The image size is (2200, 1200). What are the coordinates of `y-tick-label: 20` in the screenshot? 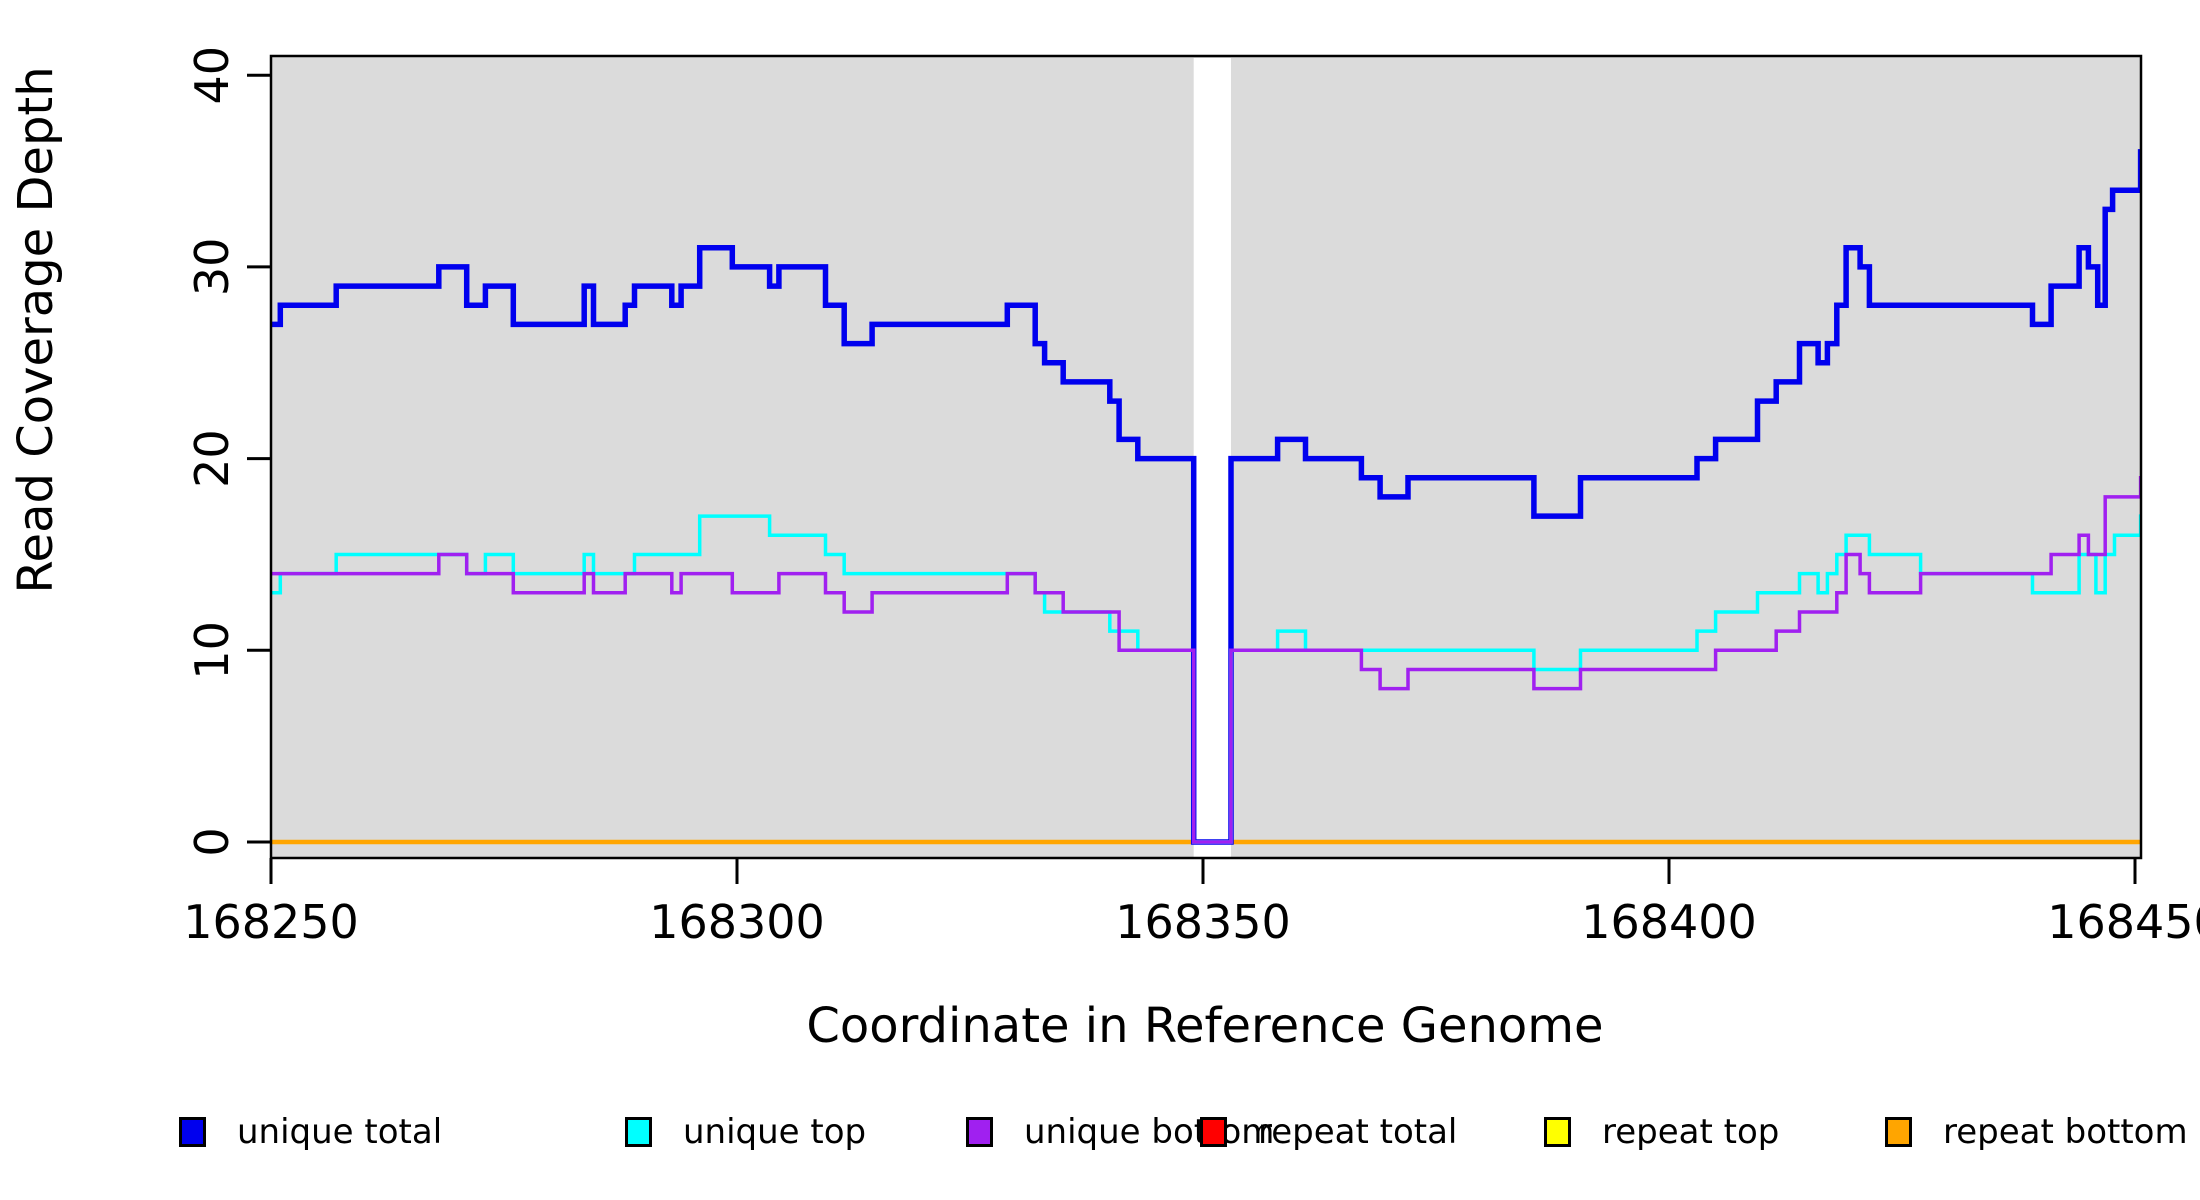 It's located at (212, 458).